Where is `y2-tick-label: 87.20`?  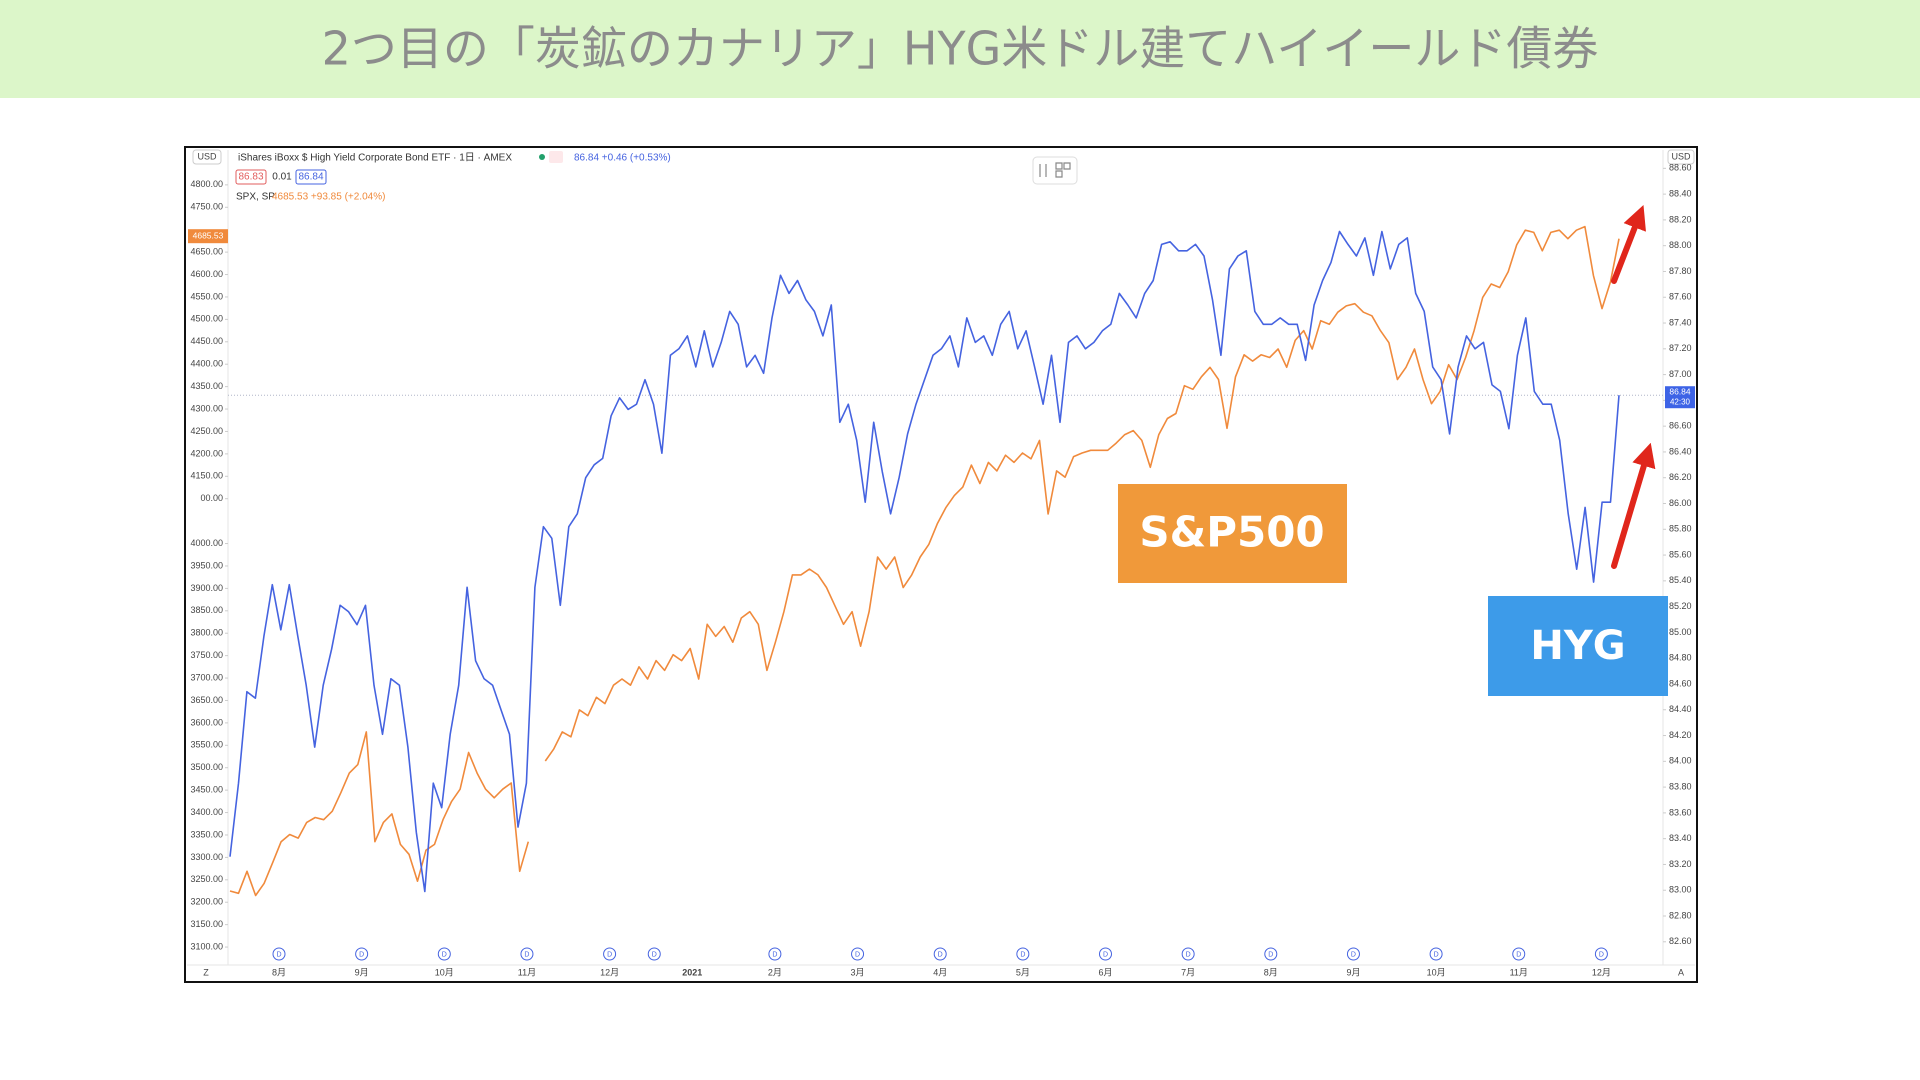 y2-tick-label: 87.20 is located at coordinates (1680, 348).